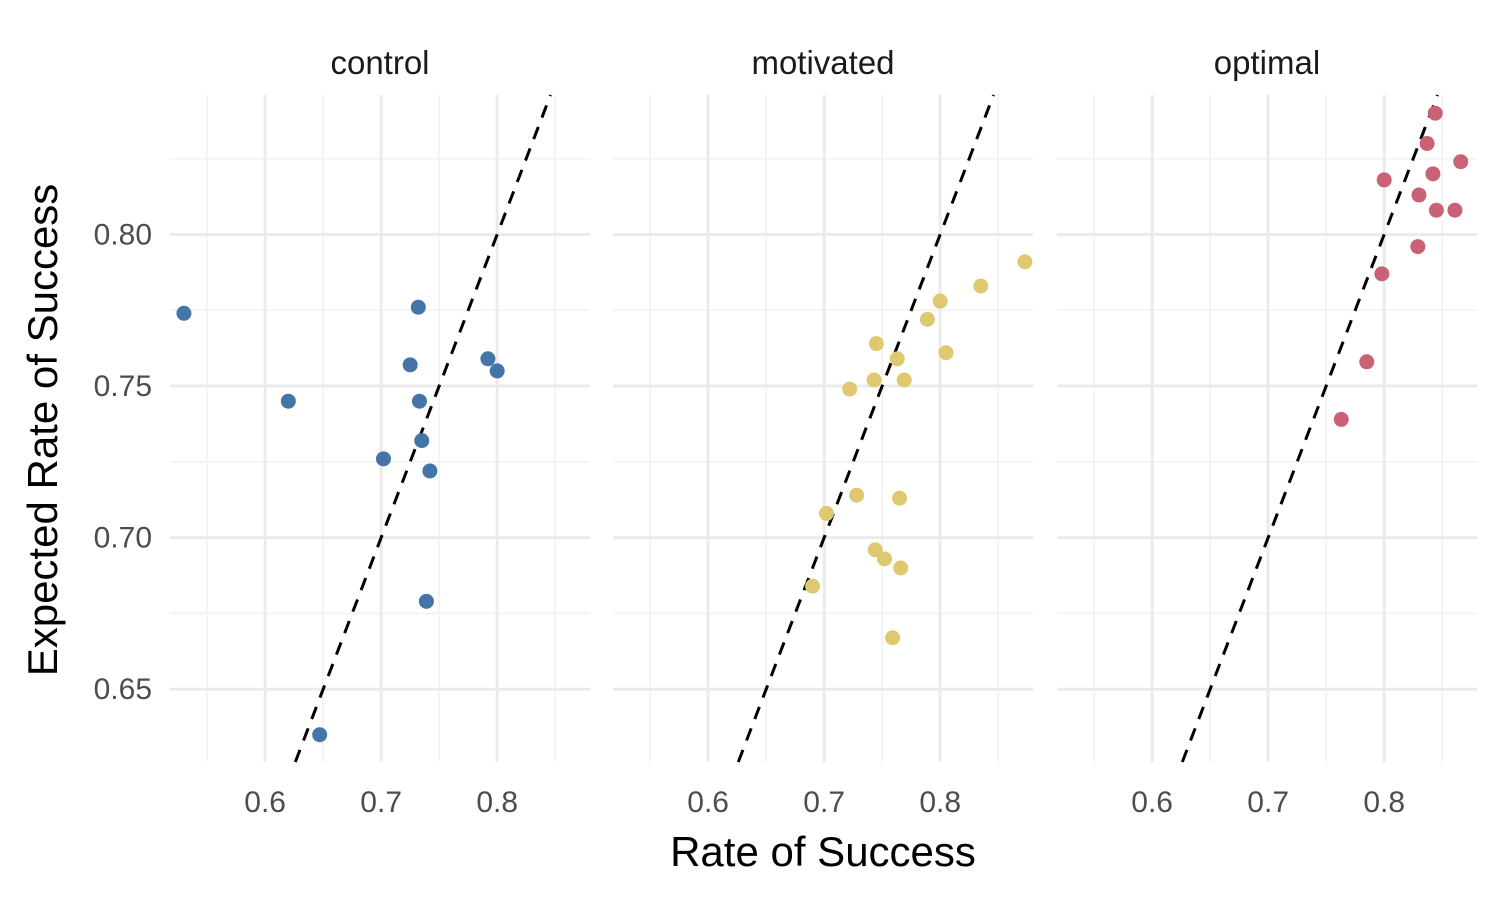 The image size is (1500, 900). I want to click on y-tick-label: 0.65, so click(123, 689).